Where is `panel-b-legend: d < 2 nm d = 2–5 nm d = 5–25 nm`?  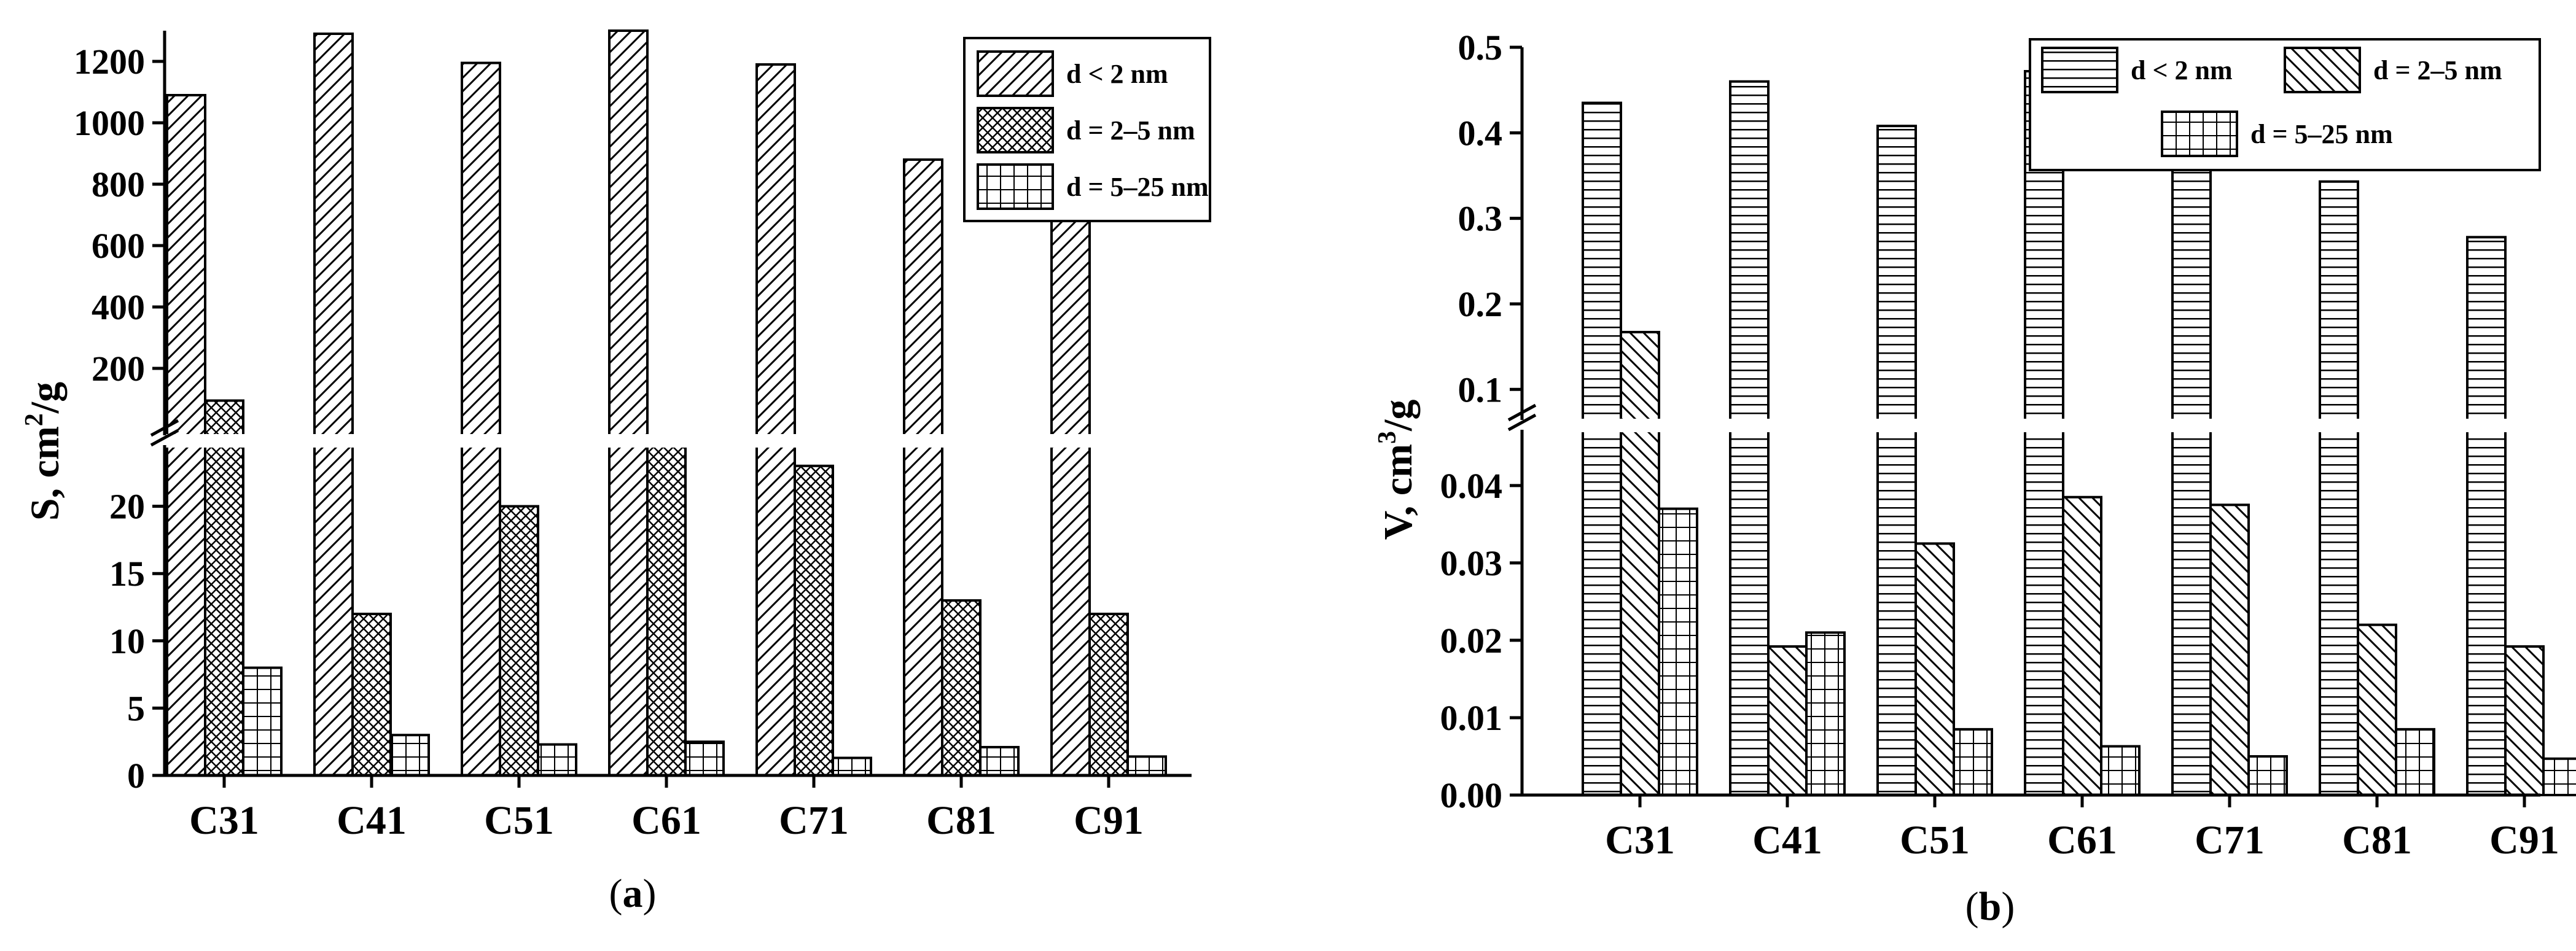 panel-b-legend: d < 2 nm d = 2–5 nm d = 5–25 nm is located at coordinates (2285, 104).